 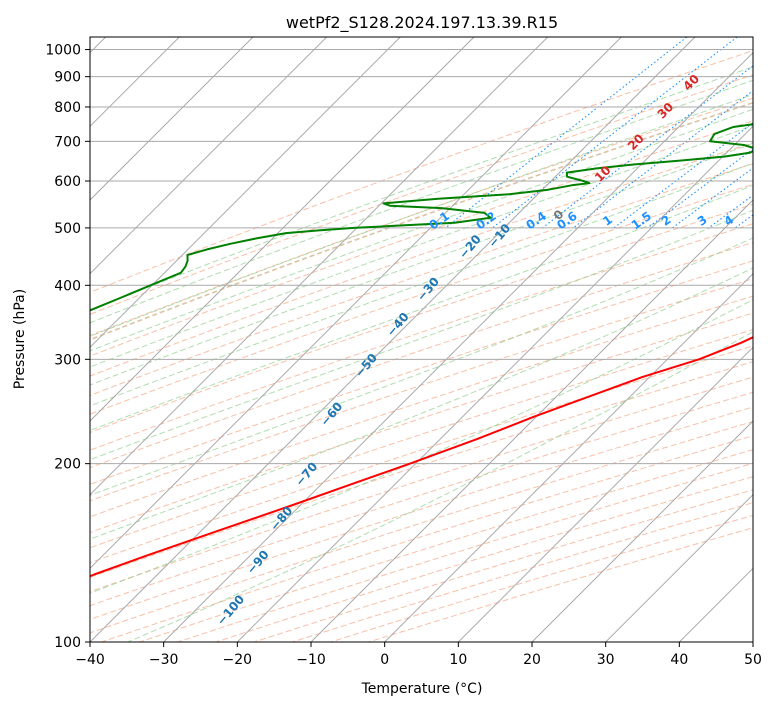 What do you see at coordinates (20, 339) in the screenshot?
I see `y-axis-label: Pressure (hPa)` at bounding box center [20, 339].